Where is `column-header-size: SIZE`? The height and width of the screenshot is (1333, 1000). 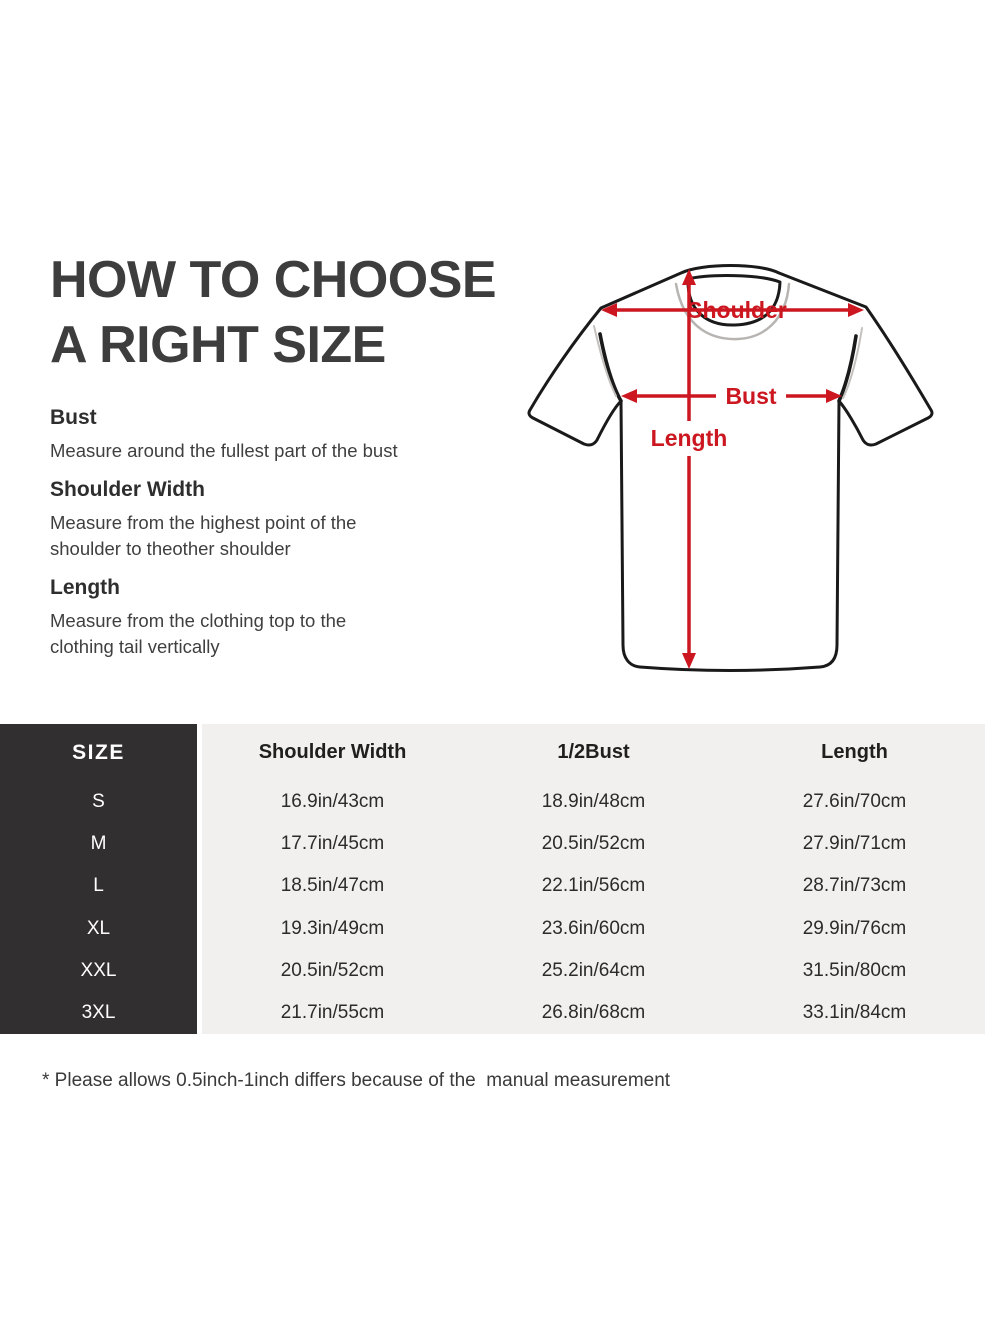
column-header-size: SIZE is located at coordinates (98, 752).